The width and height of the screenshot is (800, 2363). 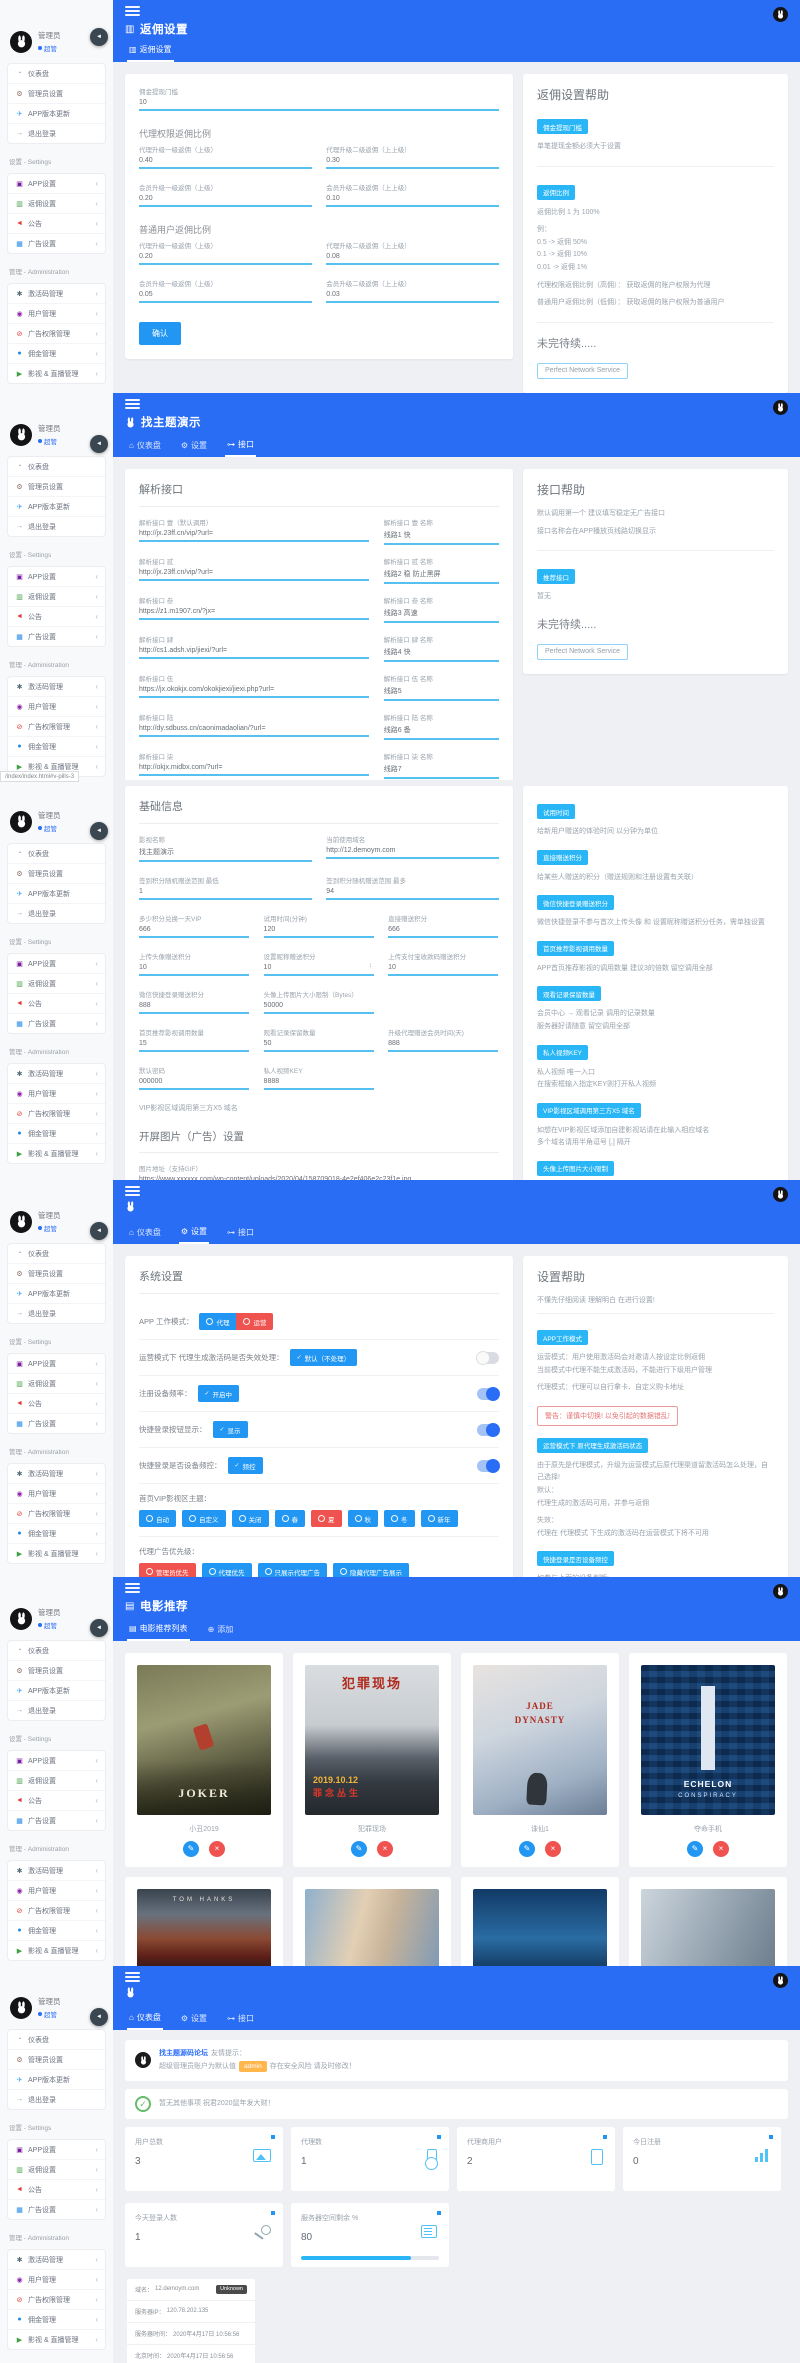 I want to click on url-input-field: http://jx.23ff.cn/vip/?url=, so click(x=254, y=573).